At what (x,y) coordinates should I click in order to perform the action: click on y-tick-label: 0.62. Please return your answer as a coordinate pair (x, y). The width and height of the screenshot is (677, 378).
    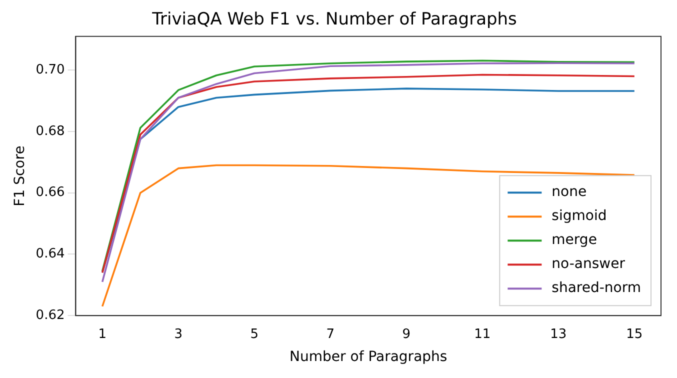
    Looking at the image, I should click on (50, 315).